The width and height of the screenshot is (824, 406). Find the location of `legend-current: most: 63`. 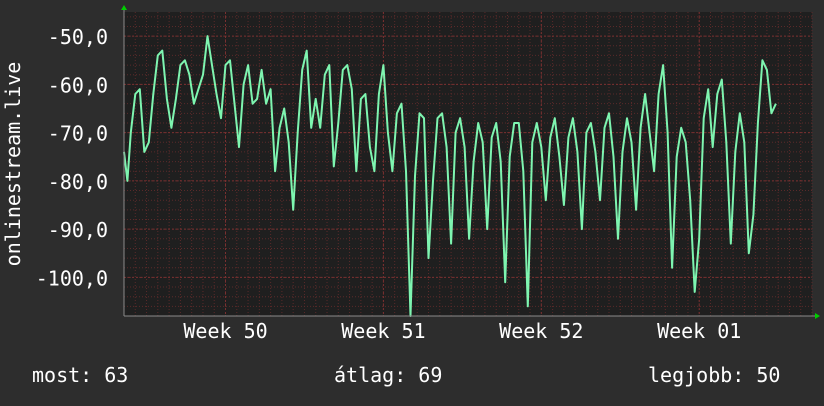

legend-current: most: 63 is located at coordinates (80, 375).